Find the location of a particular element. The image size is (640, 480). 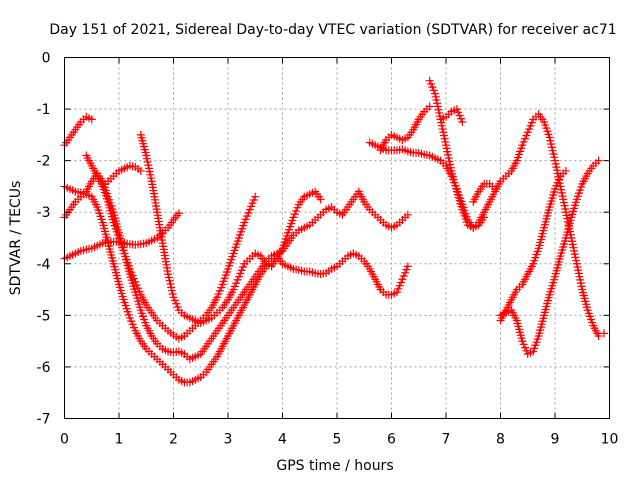

x-tick-label: 3 is located at coordinates (228, 440).